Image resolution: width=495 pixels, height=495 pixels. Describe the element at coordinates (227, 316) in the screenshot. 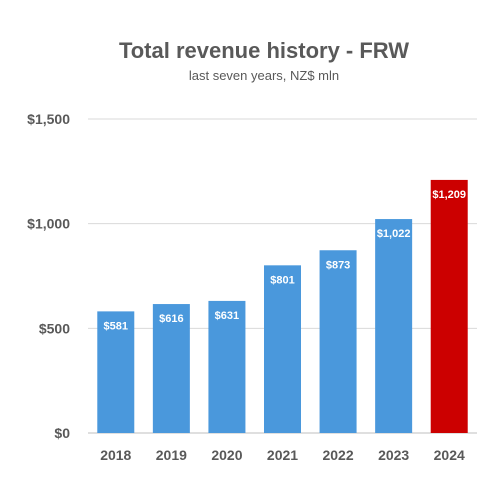

I see `data-label: $631` at that location.